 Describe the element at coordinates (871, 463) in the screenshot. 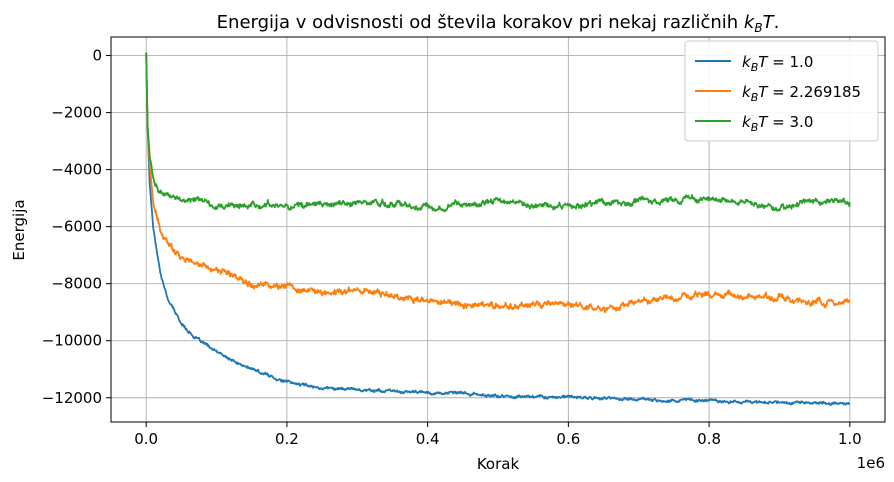

I see `x-axis-offset-label: 1e6` at that location.